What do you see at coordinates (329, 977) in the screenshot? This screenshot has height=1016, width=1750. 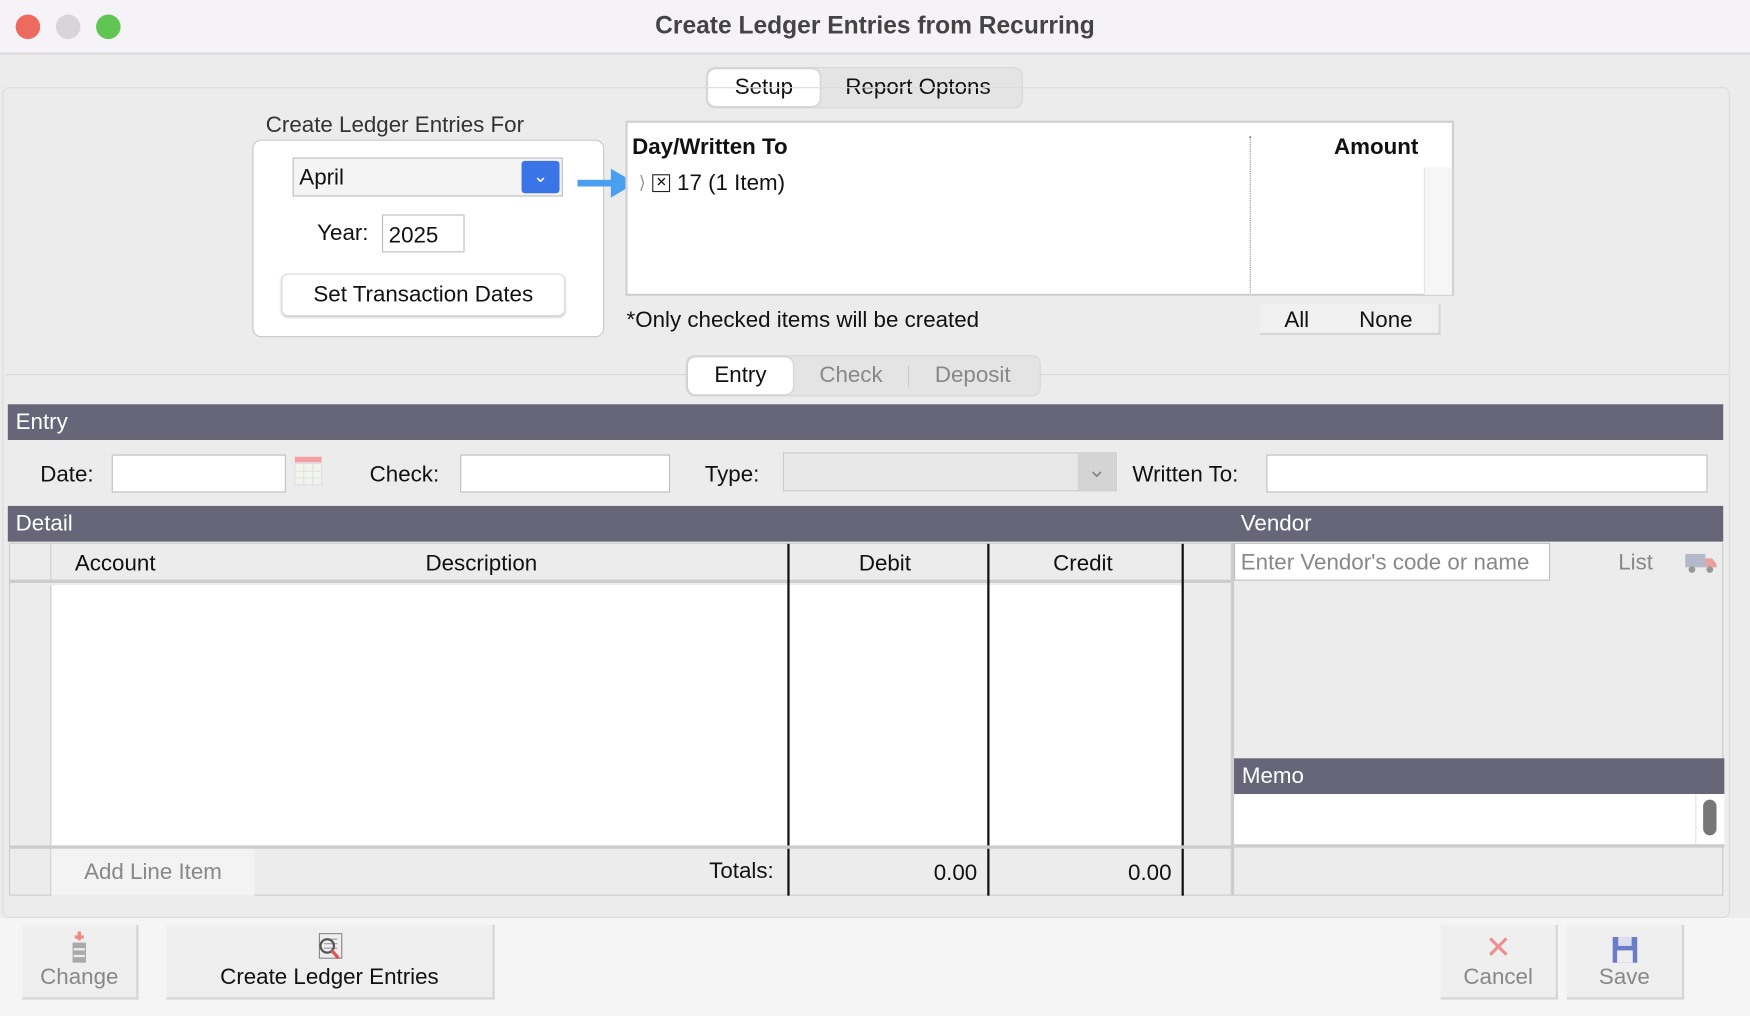 I see `button-label: Create Ledger Entries` at bounding box center [329, 977].